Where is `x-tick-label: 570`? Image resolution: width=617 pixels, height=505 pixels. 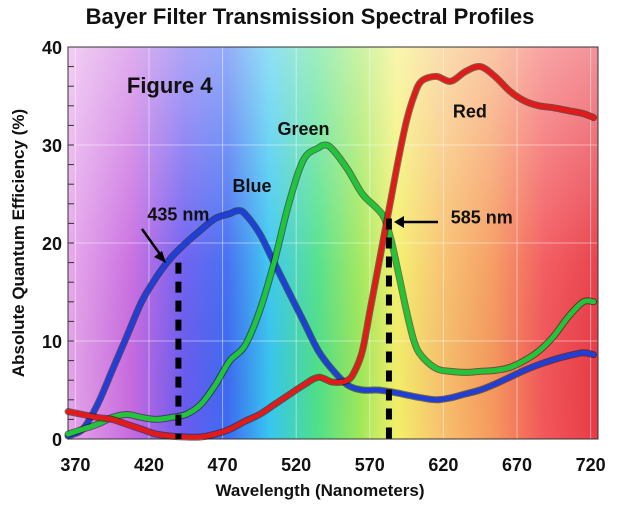 x-tick-label: 570 is located at coordinates (370, 465).